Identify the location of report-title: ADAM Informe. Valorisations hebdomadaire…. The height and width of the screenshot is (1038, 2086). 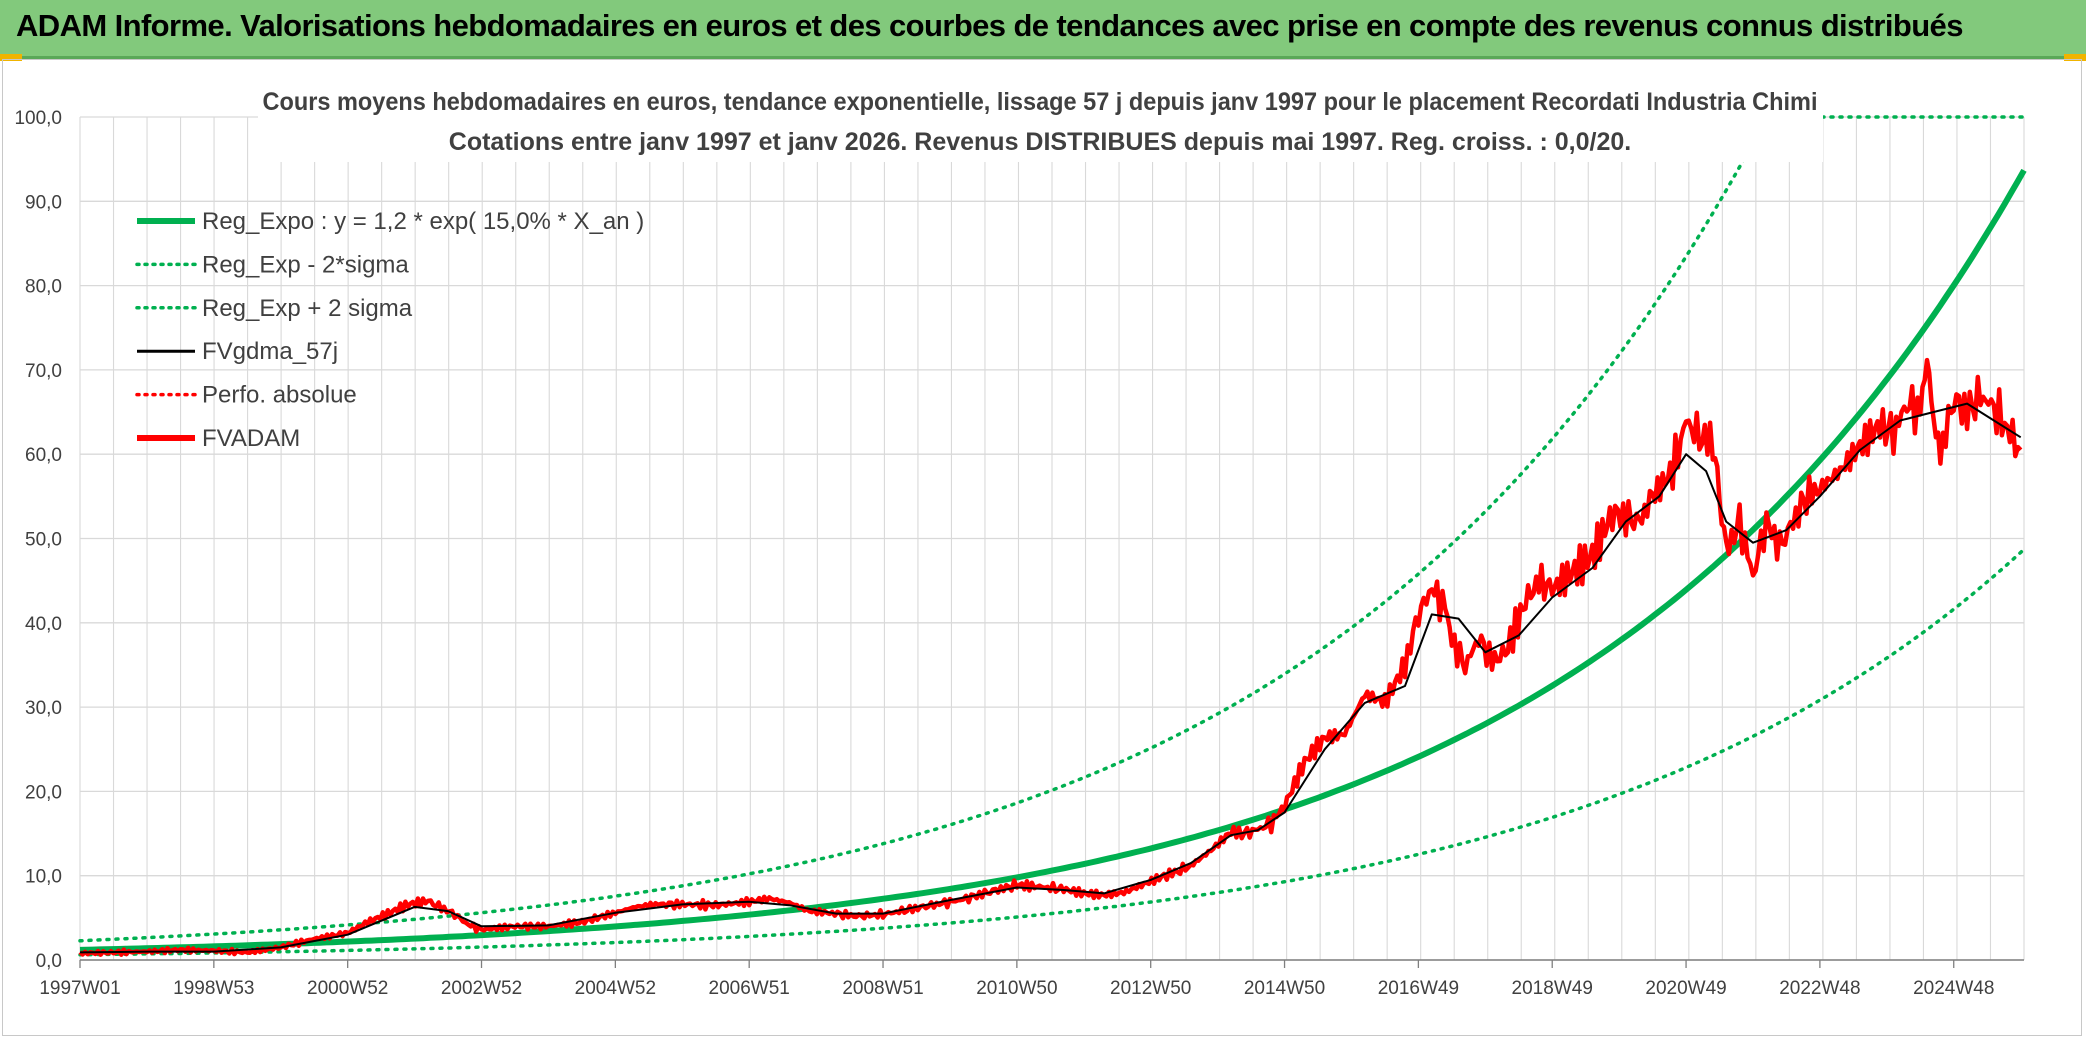
(989, 25).